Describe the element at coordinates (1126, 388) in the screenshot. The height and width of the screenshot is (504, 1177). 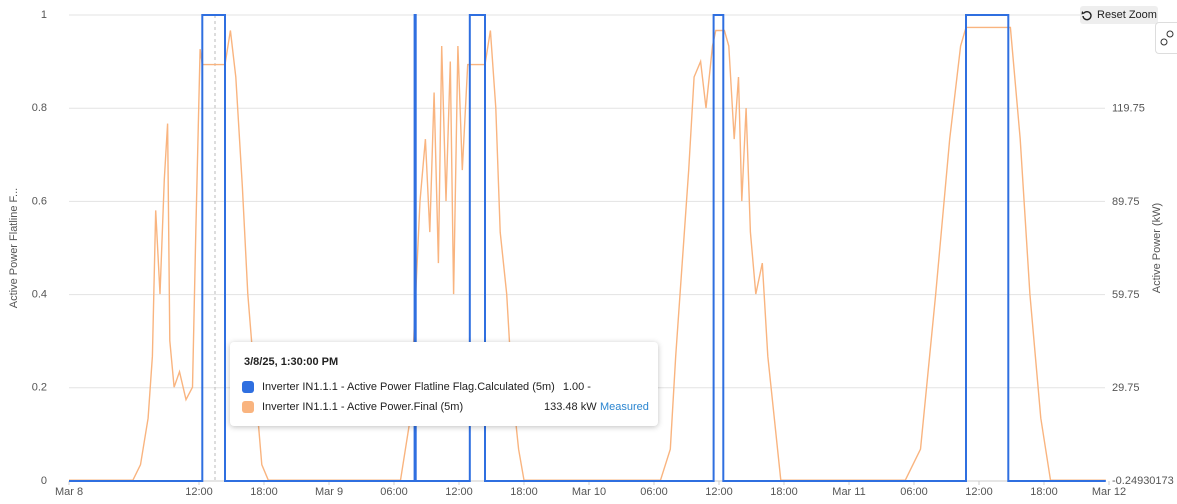
I see `y2-tick-label: 29.75` at that location.